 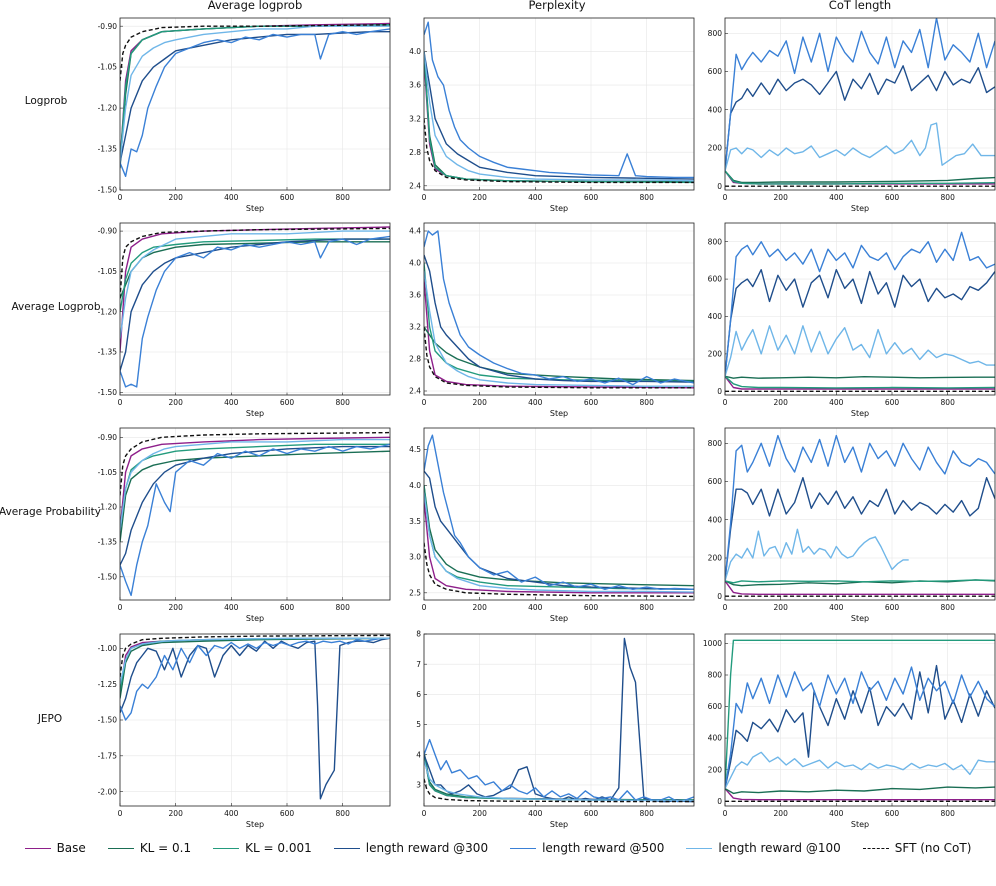 What do you see at coordinates (55, 307) in the screenshot?
I see `row-label-average-logprob: Average Logprob` at bounding box center [55, 307].